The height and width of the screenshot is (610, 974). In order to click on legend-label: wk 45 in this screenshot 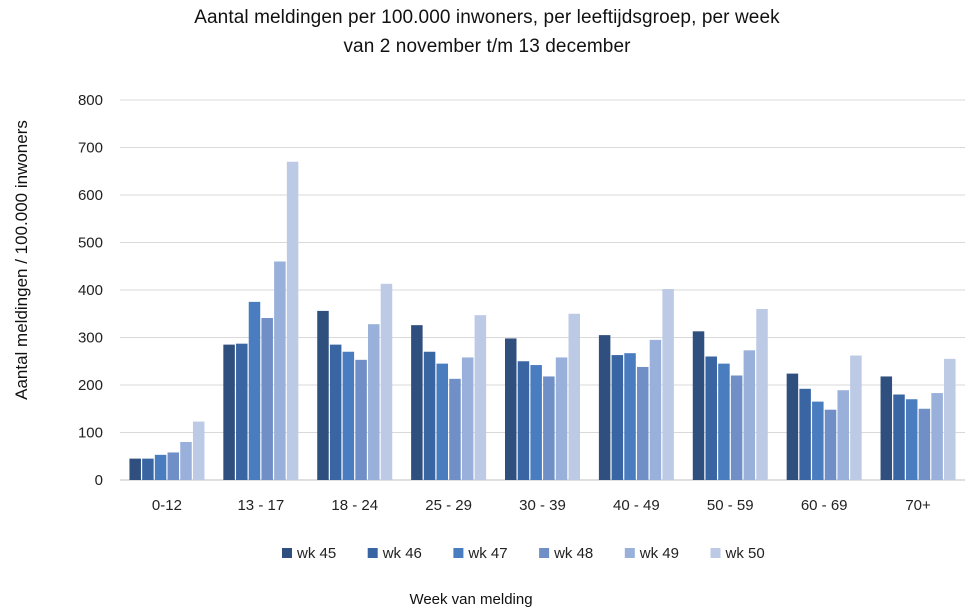, I will do `click(316, 553)`.